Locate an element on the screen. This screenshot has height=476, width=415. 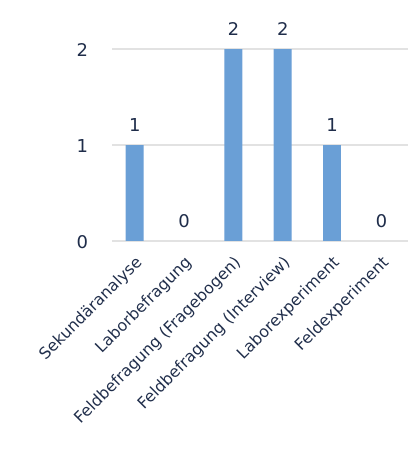
y-axis-ticks: 0 1 2 is located at coordinates (82, 146).